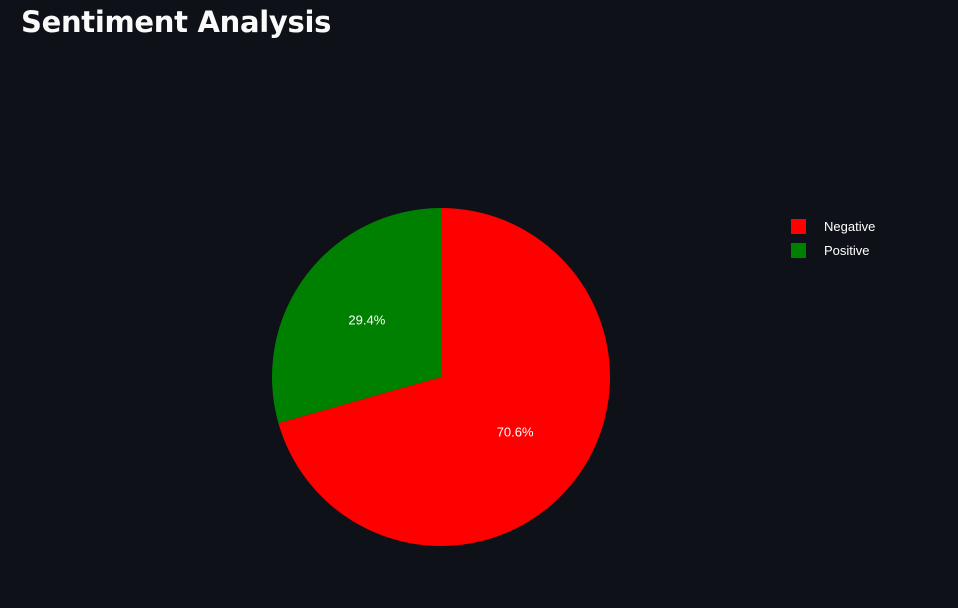 The image size is (958, 608). Describe the element at coordinates (366, 319) in the screenshot. I see `pie-slice-label-positive: 29.4%` at that location.